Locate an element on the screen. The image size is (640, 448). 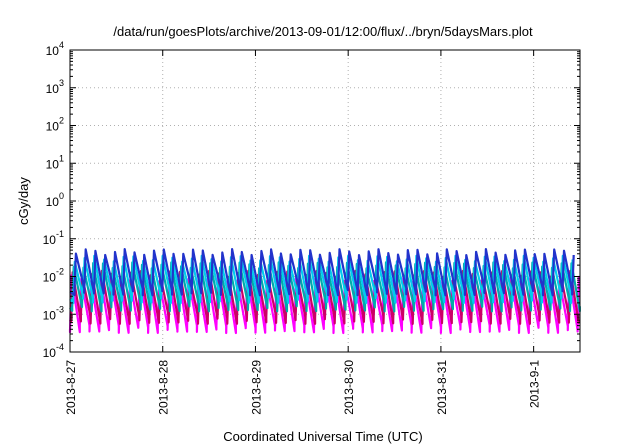
y-tick-label-exponent: -1 is located at coordinates (60, 234).